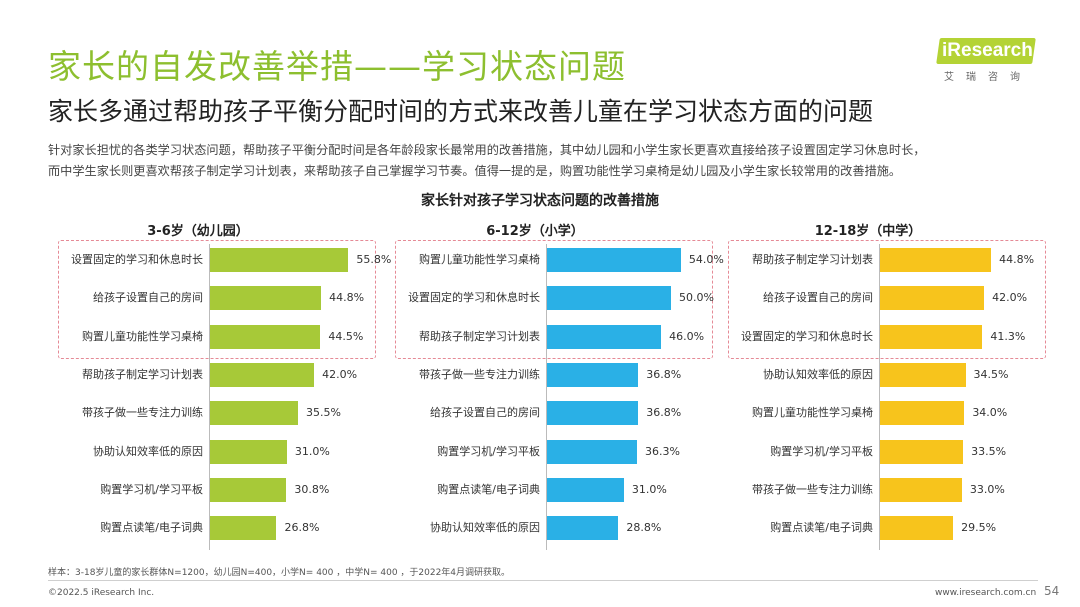 This screenshot has height=607, width=1080. What do you see at coordinates (990, 413) in the screenshot?
I see `bar-value-label: 34.0%` at bounding box center [990, 413].